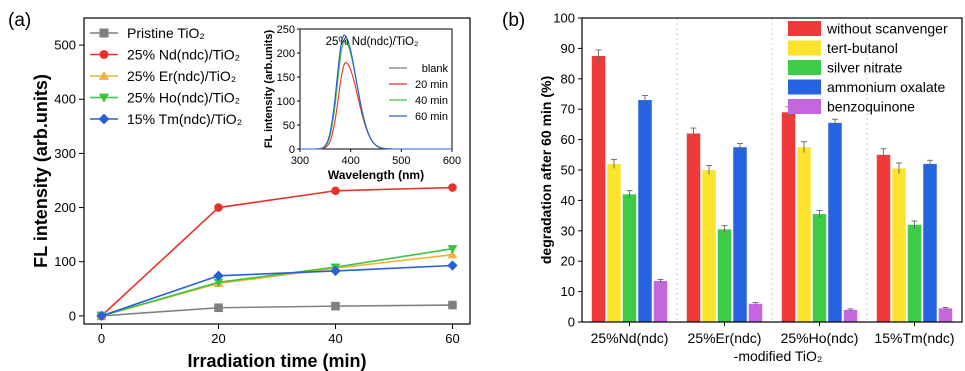 The width and height of the screenshot is (965, 371). I want to click on inset-series, so click(376, 92).